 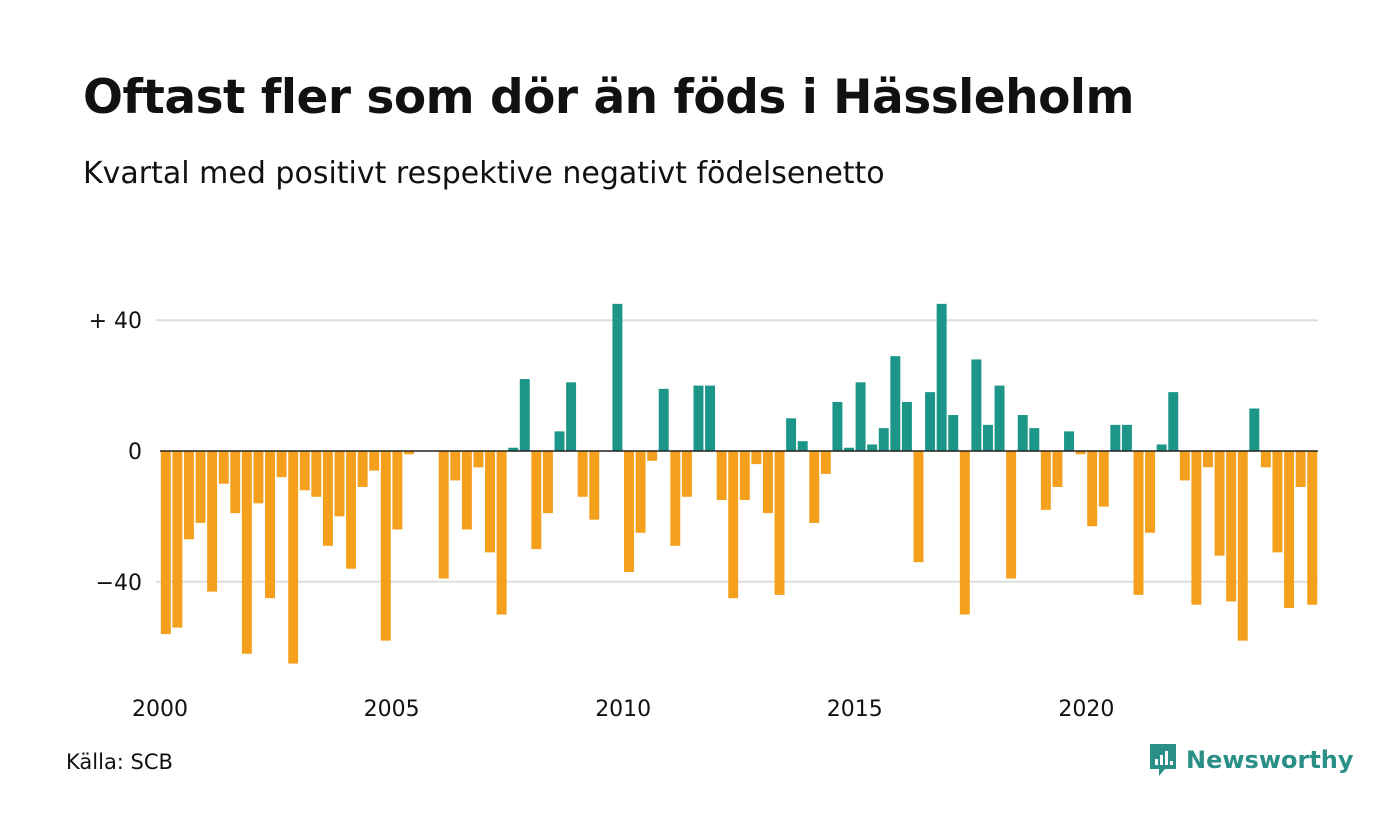 What do you see at coordinates (135, 452) in the screenshot?
I see `y-tick-label: 0` at bounding box center [135, 452].